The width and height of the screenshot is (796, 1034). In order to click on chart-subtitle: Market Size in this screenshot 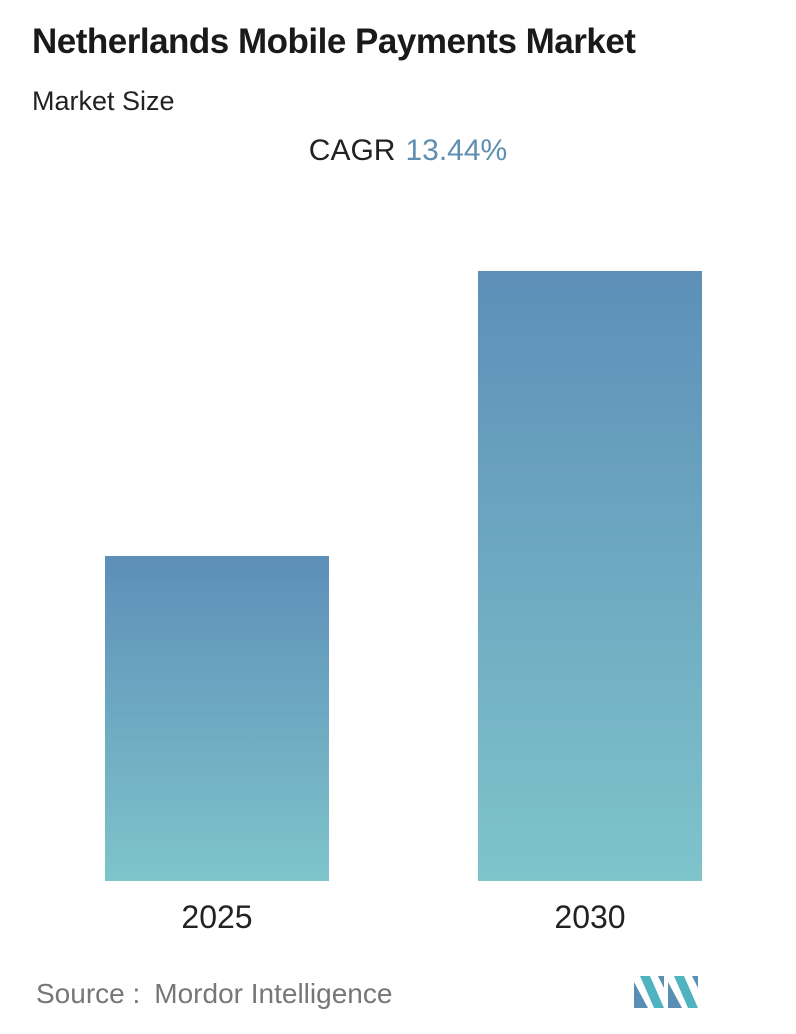, I will do `click(103, 101)`.